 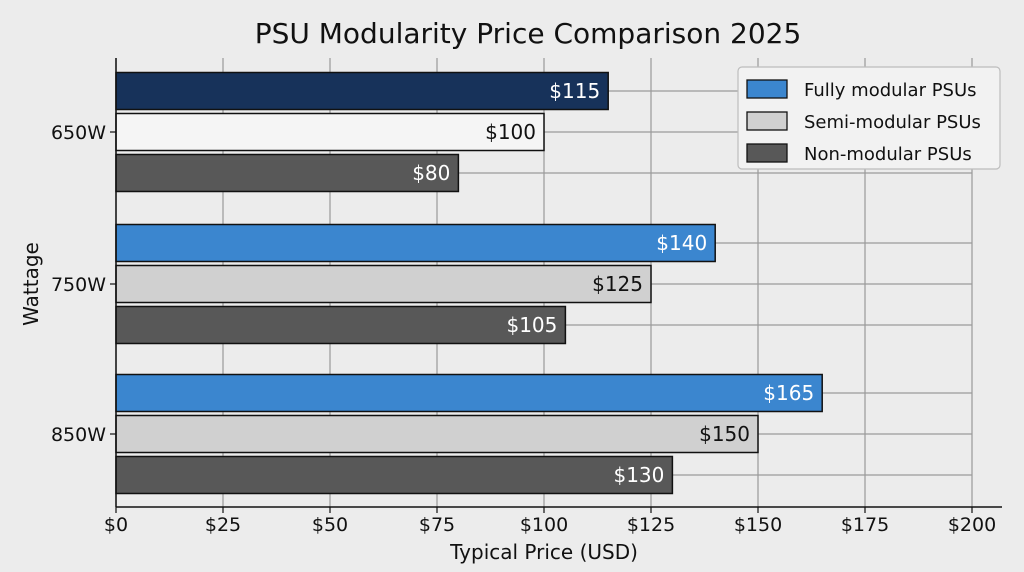 I want to click on x-axis-label: Typical Price (USD), so click(x=543, y=552).